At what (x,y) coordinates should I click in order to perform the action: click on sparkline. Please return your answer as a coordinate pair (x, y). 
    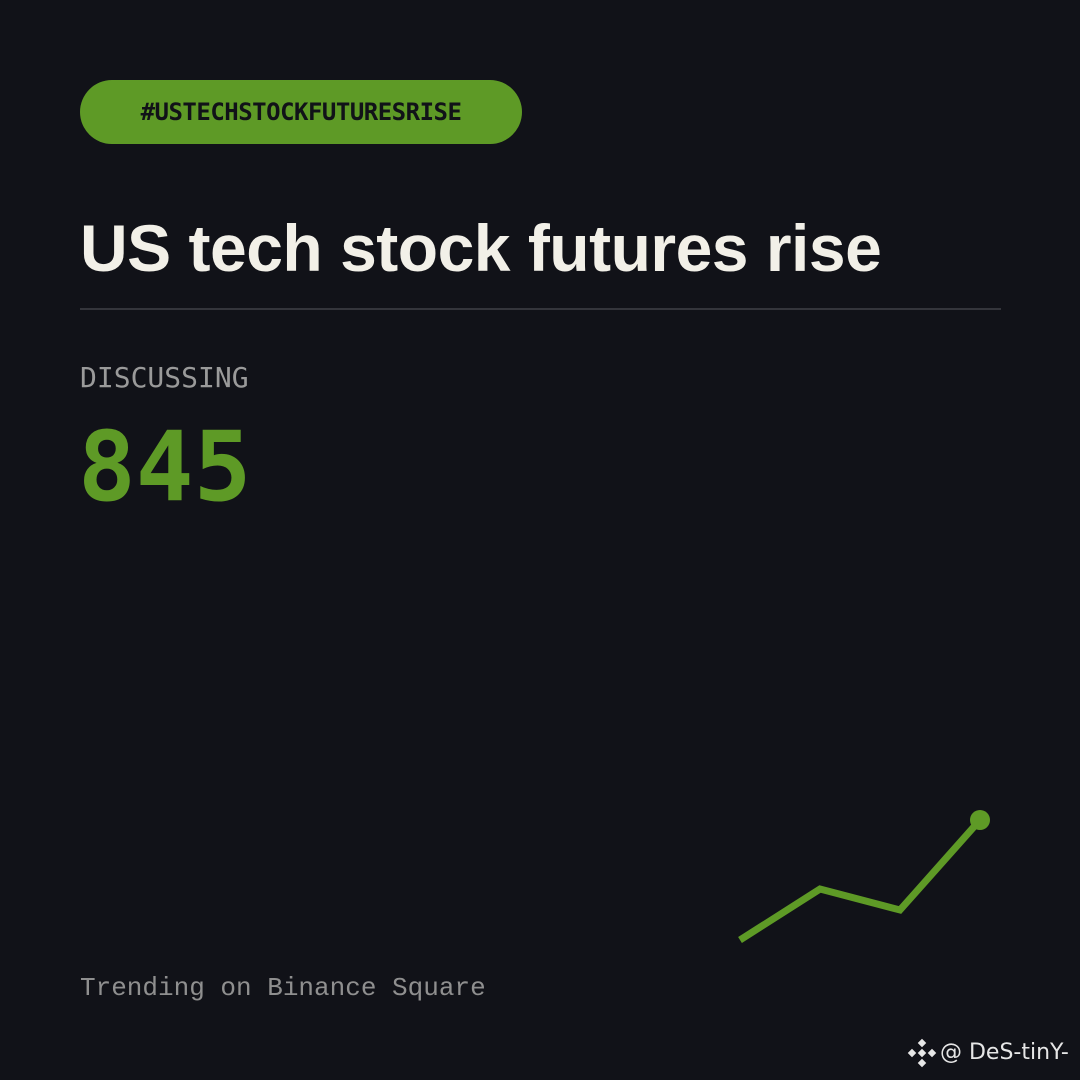
    Looking at the image, I should click on (860, 880).